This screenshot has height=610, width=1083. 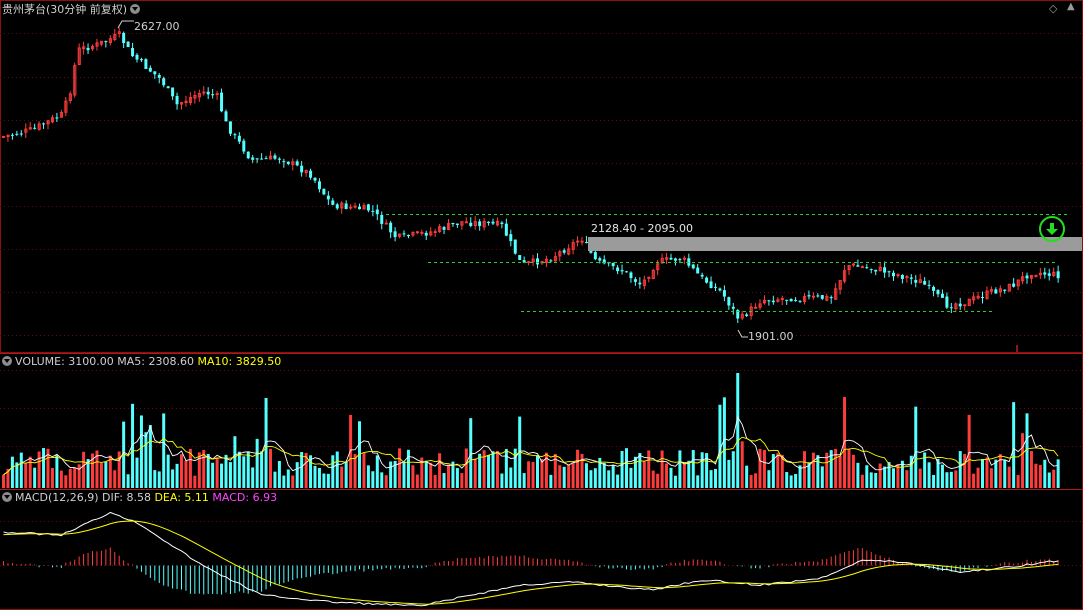 What do you see at coordinates (40, 361) in the screenshot?
I see `volume-label: VOLUME:` at bounding box center [40, 361].